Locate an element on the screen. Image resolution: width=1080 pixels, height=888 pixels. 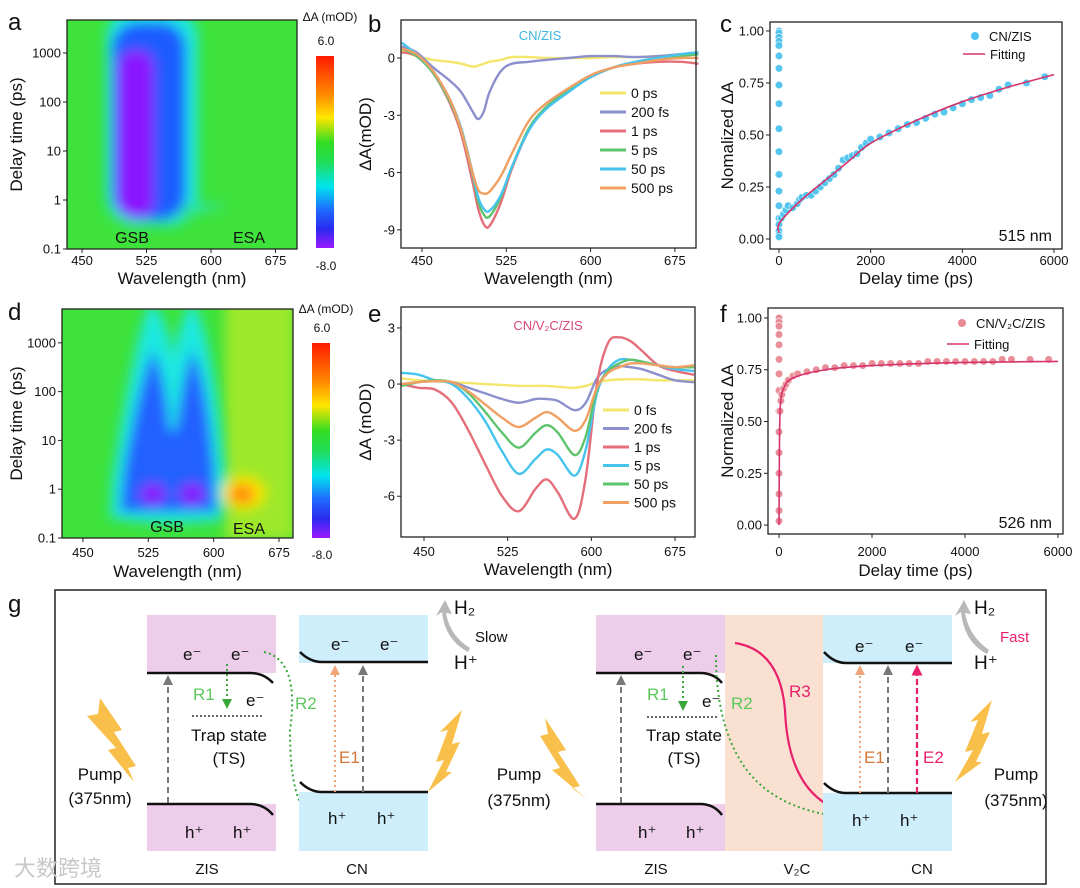
zis-vb-region is located at coordinates (211, 827).